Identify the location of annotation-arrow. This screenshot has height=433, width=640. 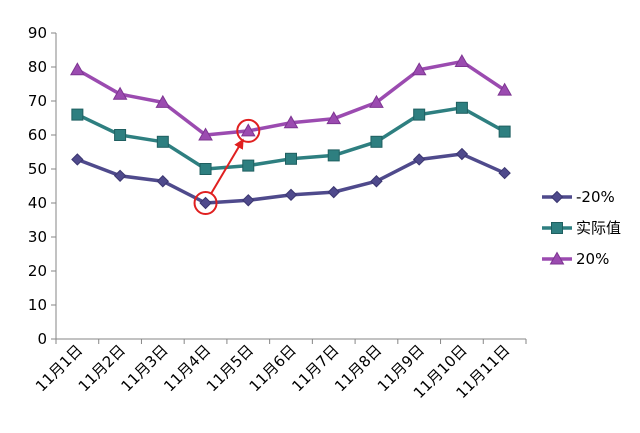
(227, 166).